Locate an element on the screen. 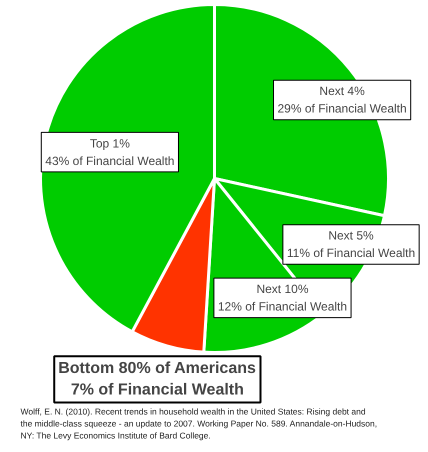  slice-label: Next 4% is located at coordinates (342, 91).